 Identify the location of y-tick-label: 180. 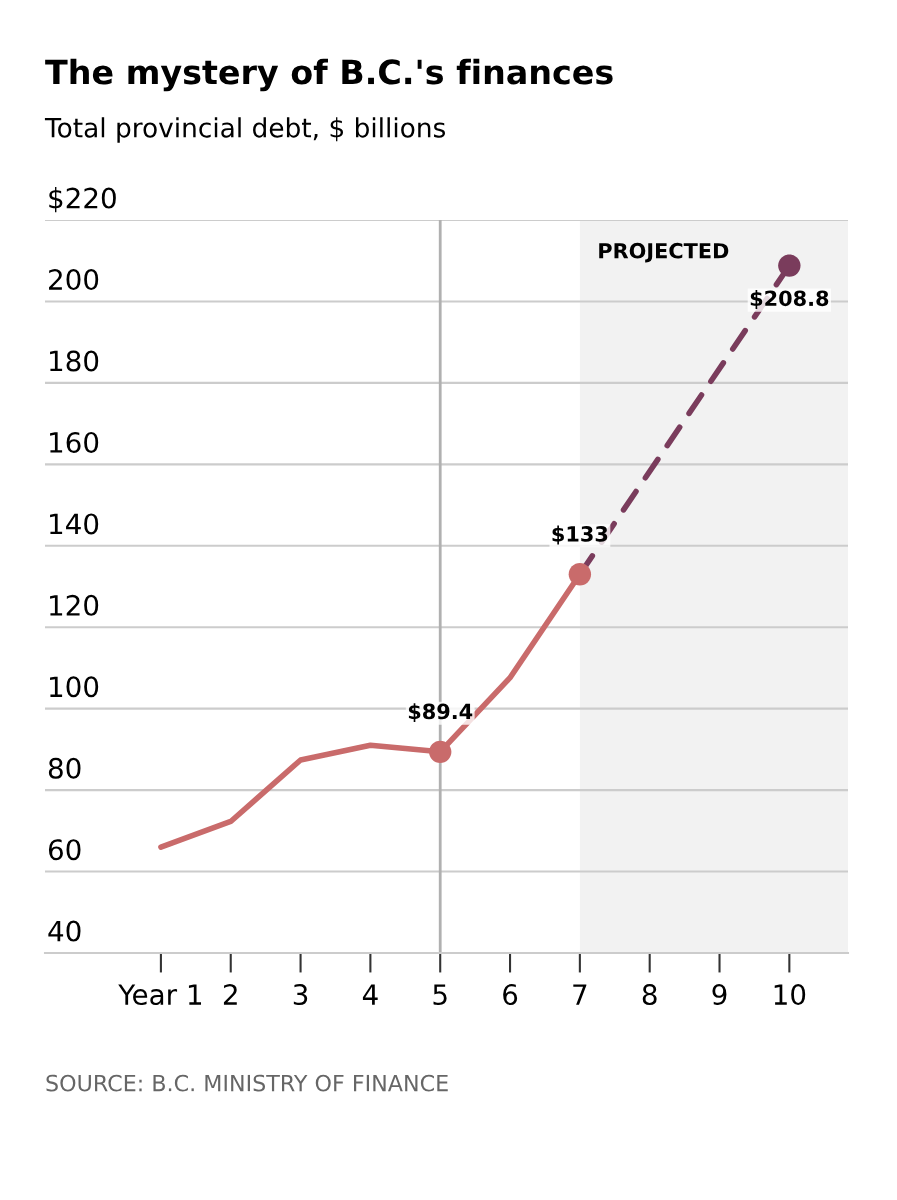
(74, 361).